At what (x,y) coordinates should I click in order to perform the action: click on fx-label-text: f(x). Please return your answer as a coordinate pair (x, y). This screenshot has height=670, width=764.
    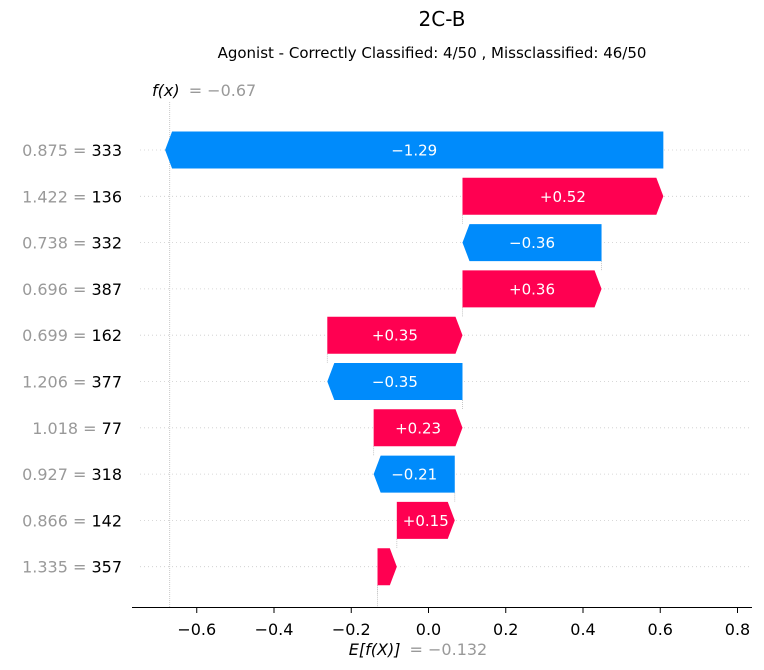
    Looking at the image, I should click on (166, 90).